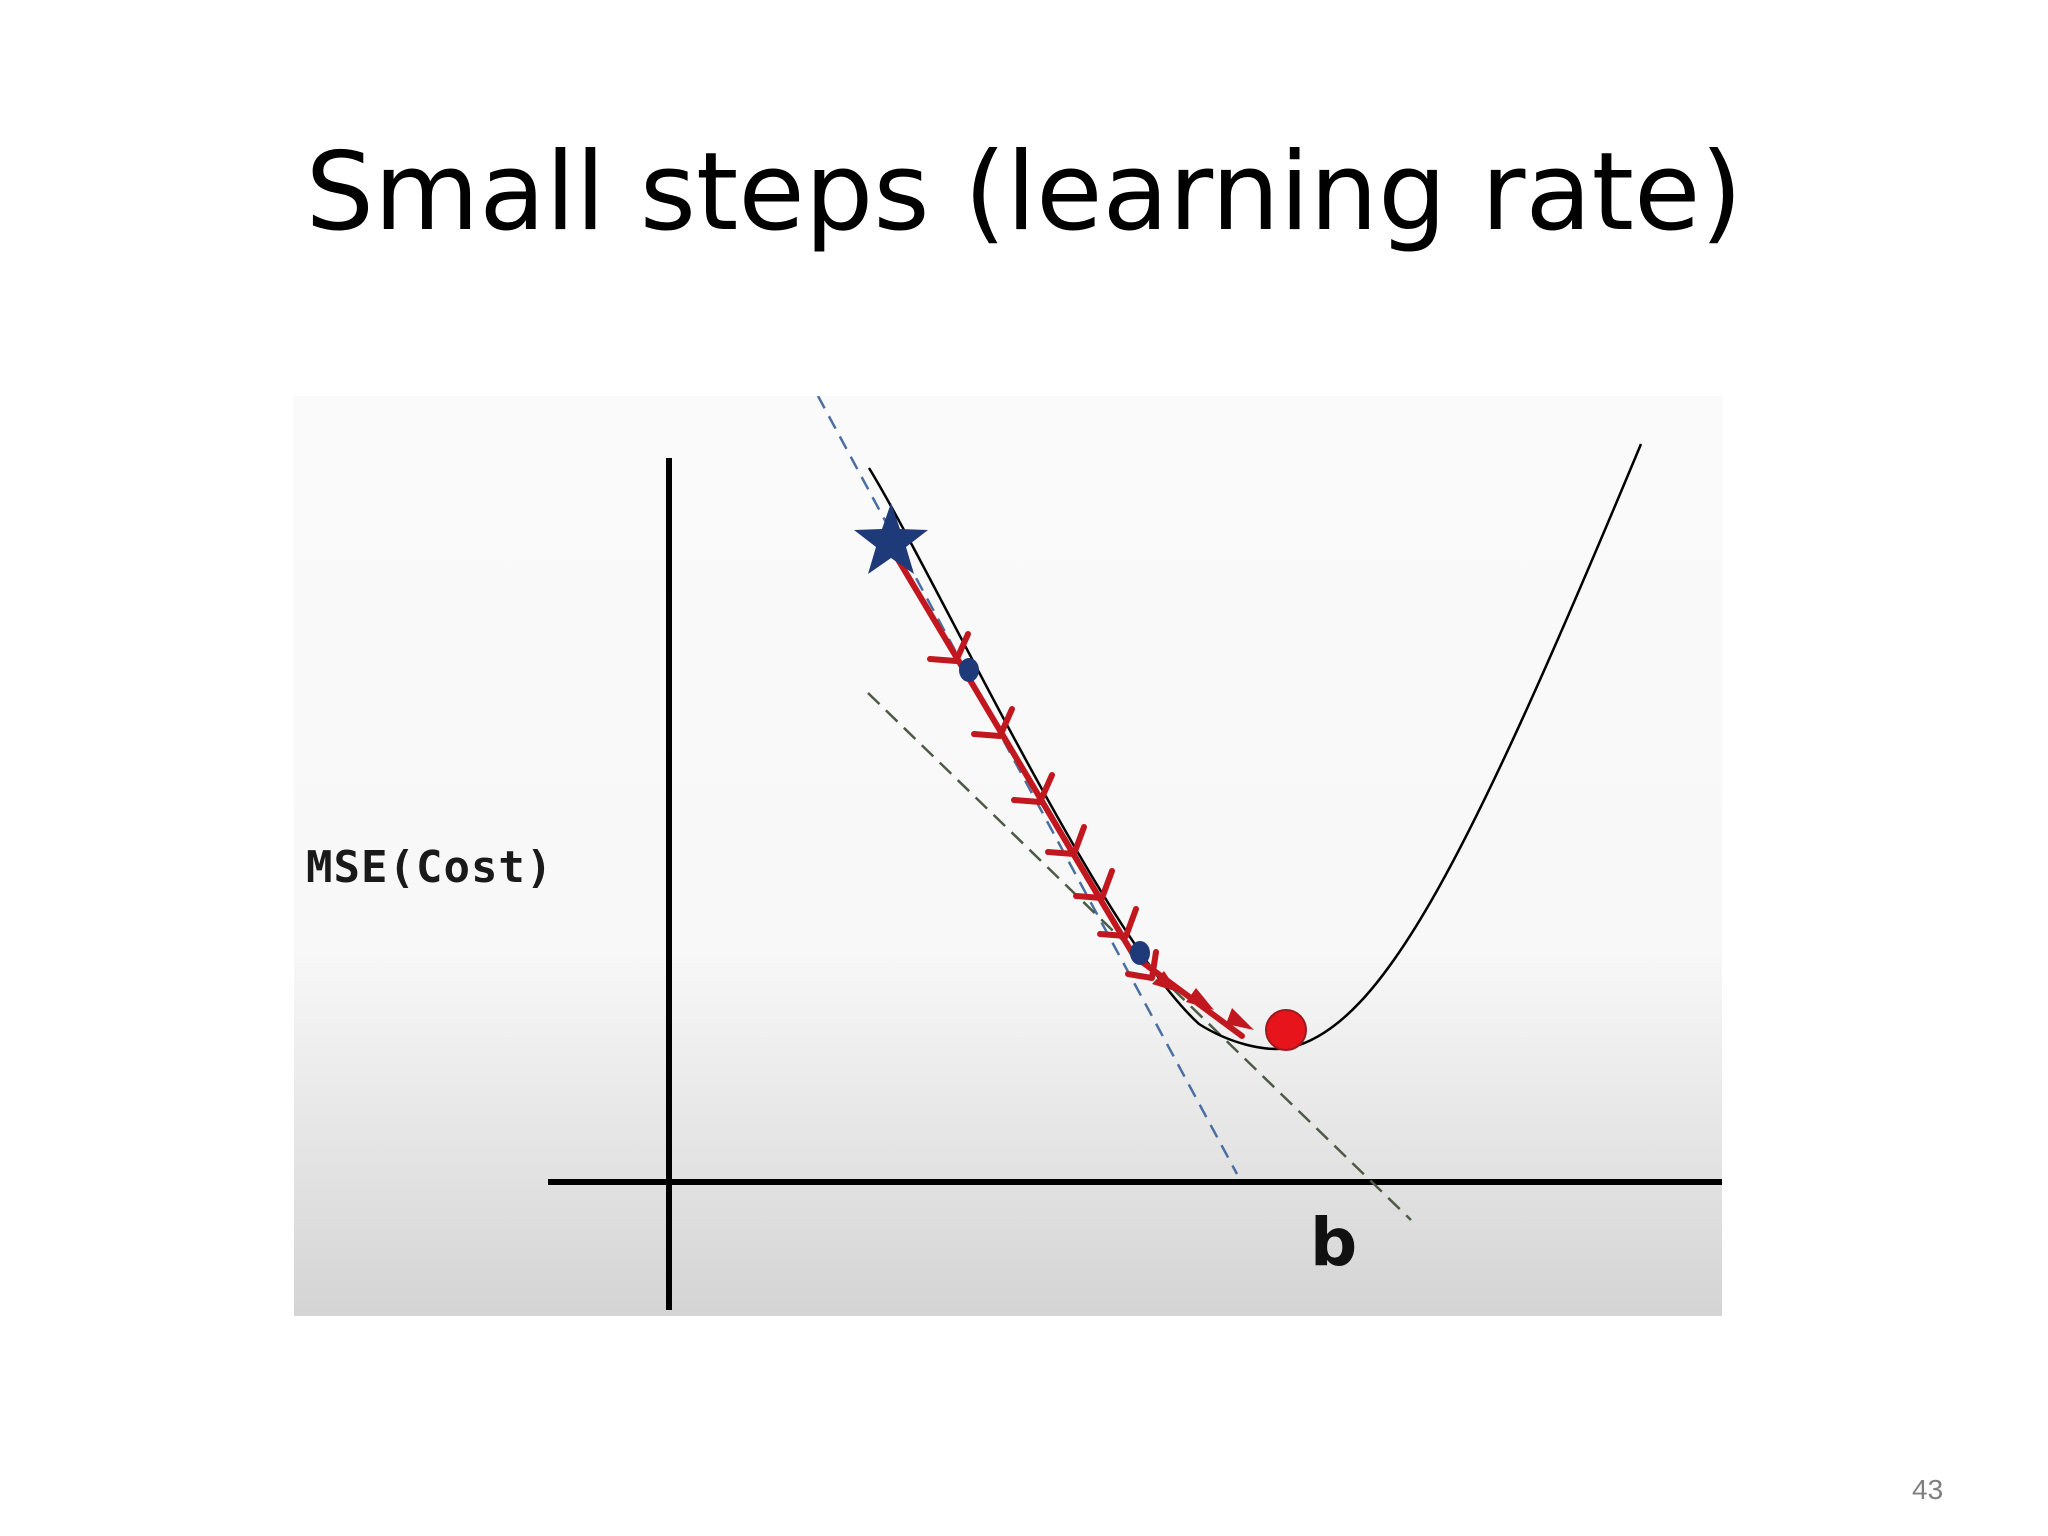 The height and width of the screenshot is (1536, 2048). I want to click on descent-steps, so click(1043, 806).